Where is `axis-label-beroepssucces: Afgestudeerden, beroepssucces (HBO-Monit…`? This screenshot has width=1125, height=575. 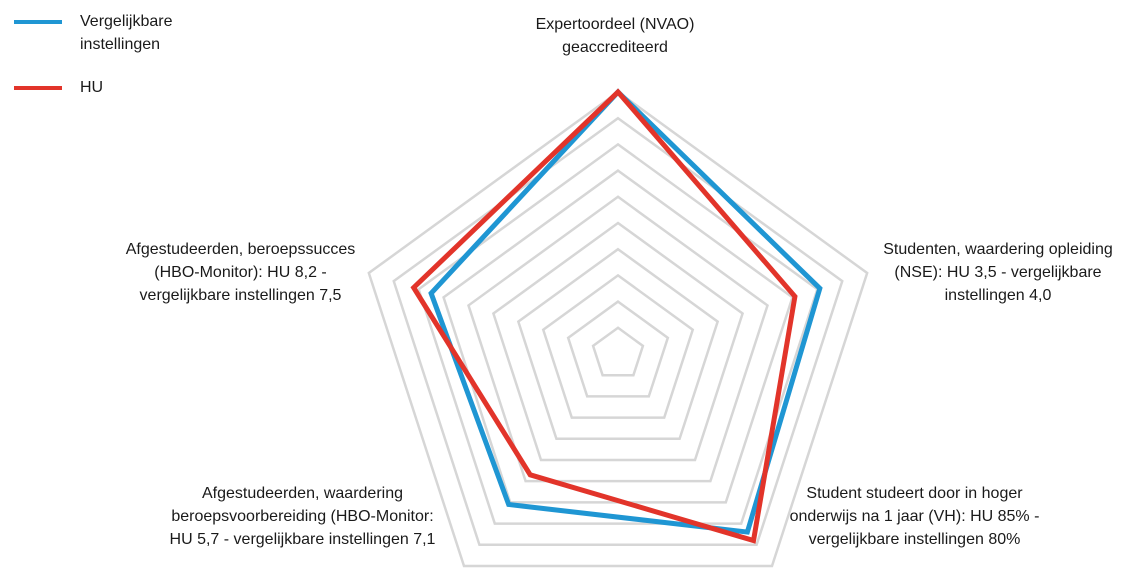 axis-label-beroepssucces: Afgestudeerden, beroepssucces (HBO-Monit… is located at coordinates (240, 272).